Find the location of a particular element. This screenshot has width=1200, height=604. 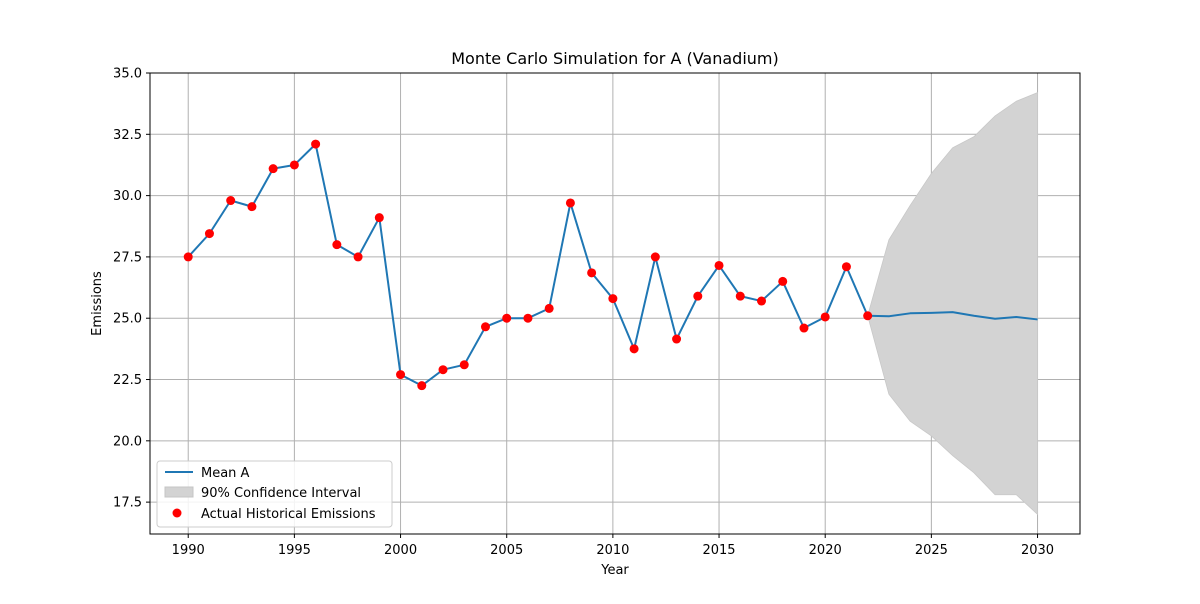

legend-ci-swatch is located at coordinates (179, 492).